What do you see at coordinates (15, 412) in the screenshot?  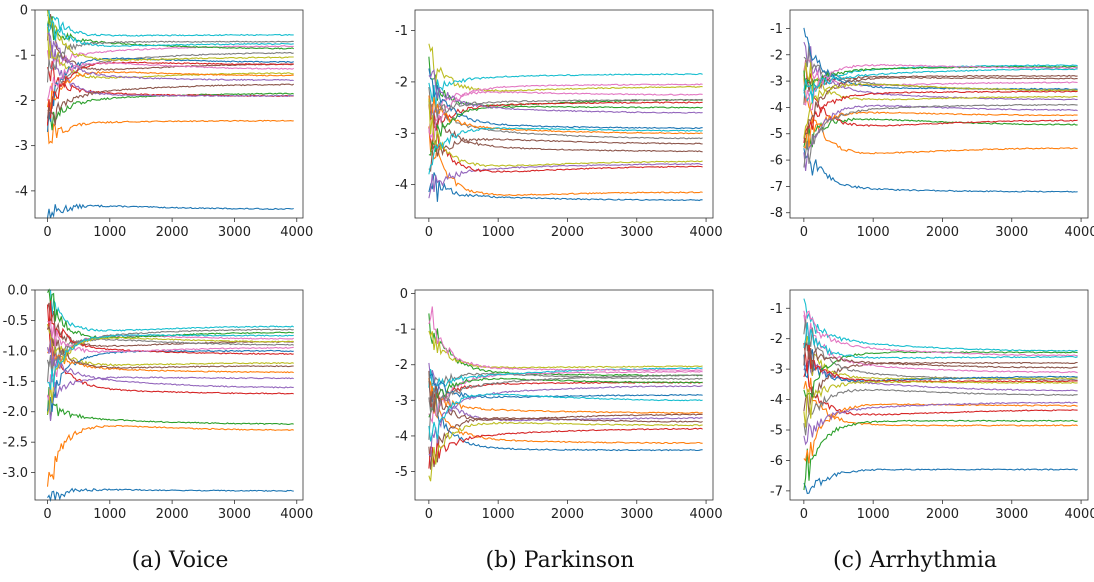 I see `y-tick-label: -2.0` at bounding box center [15, 412].